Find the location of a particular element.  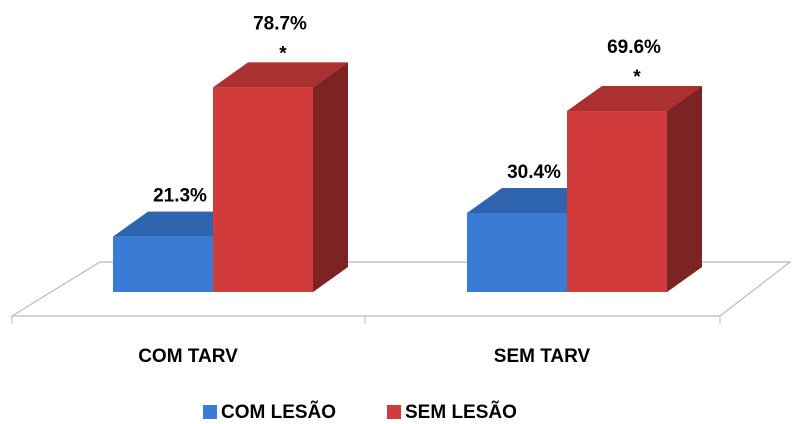

value-label: 30.4% is located at coordinates (534, 172).